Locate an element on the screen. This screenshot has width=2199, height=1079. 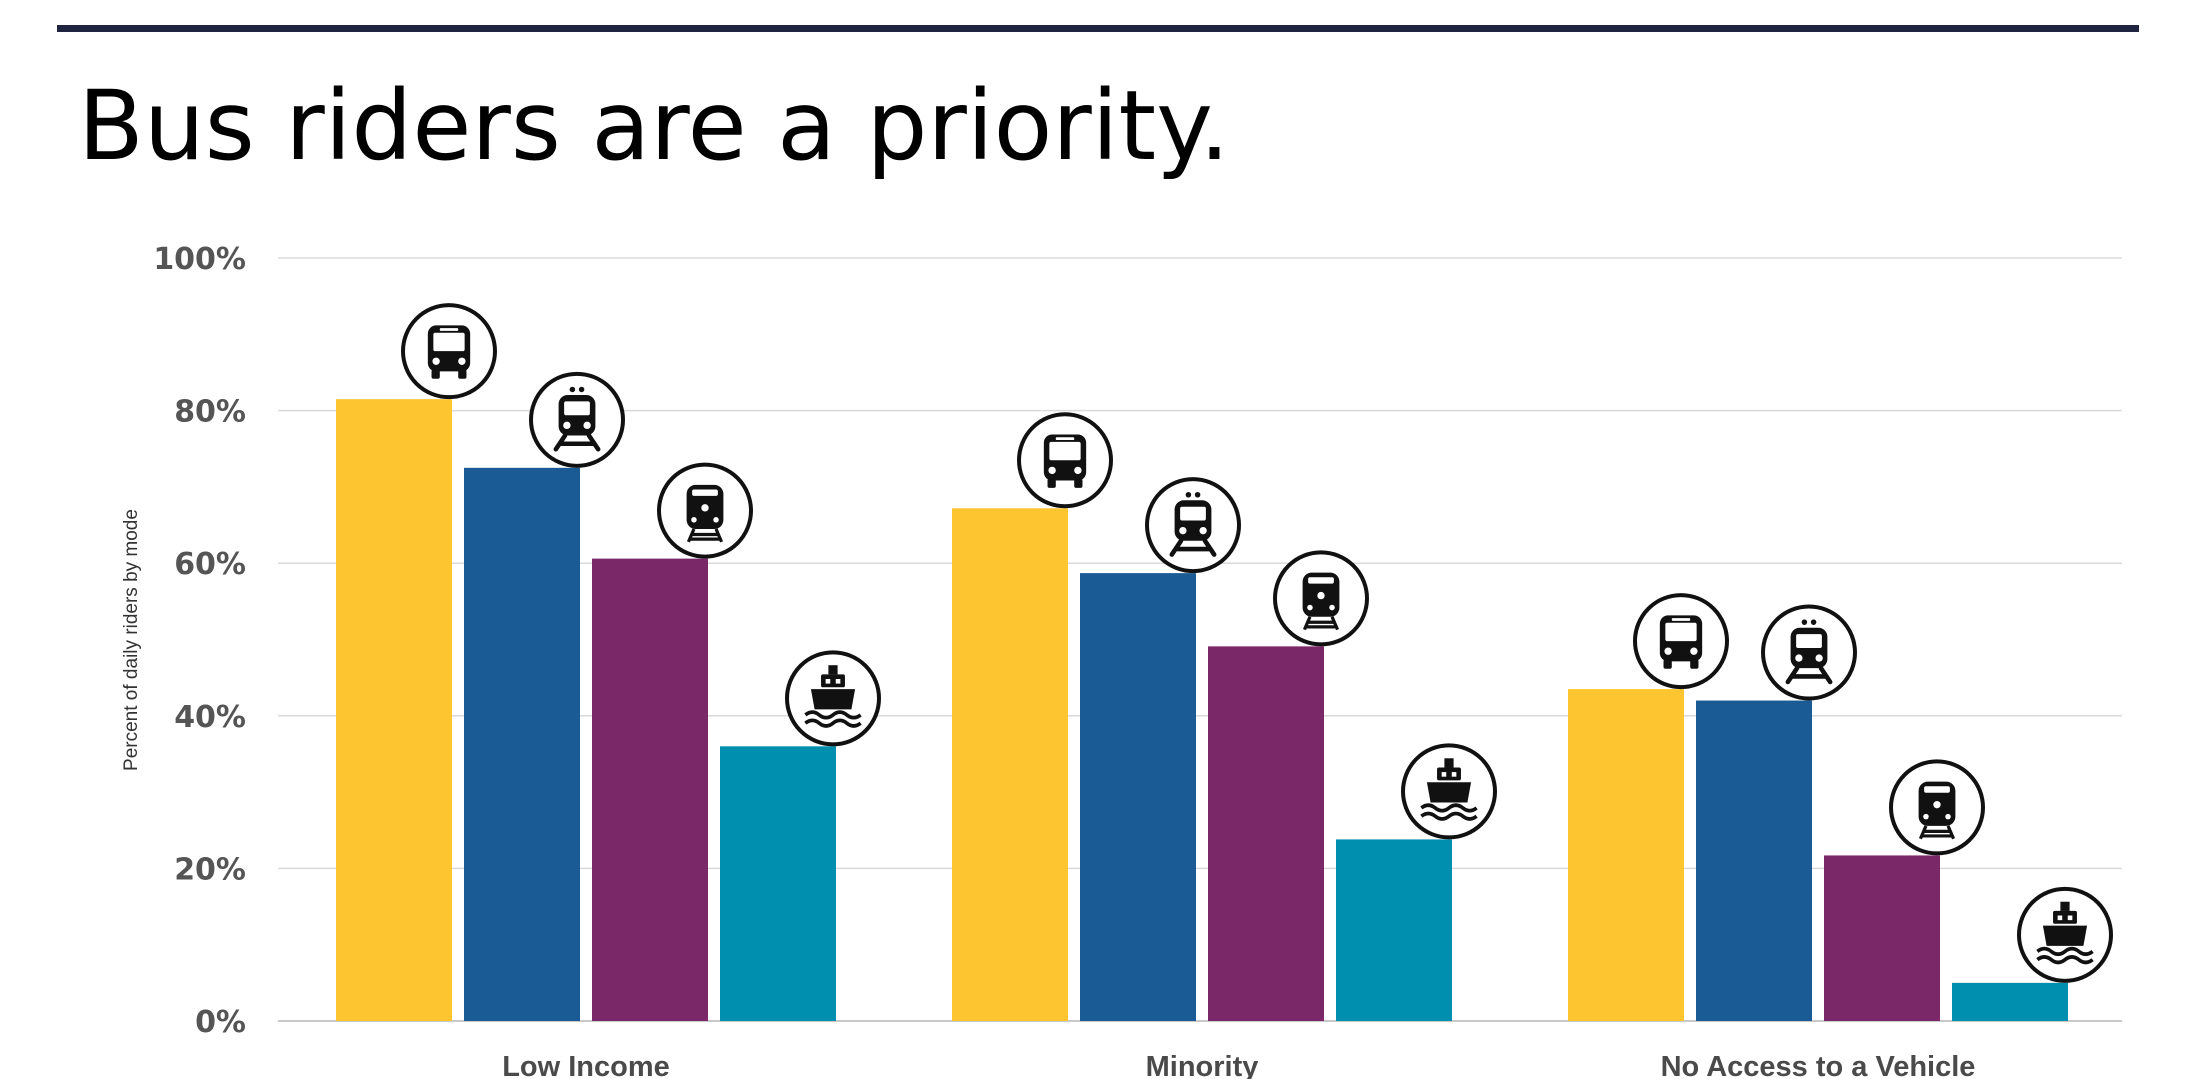
y-tick-label: 60% is located at coordinates (210, 564).